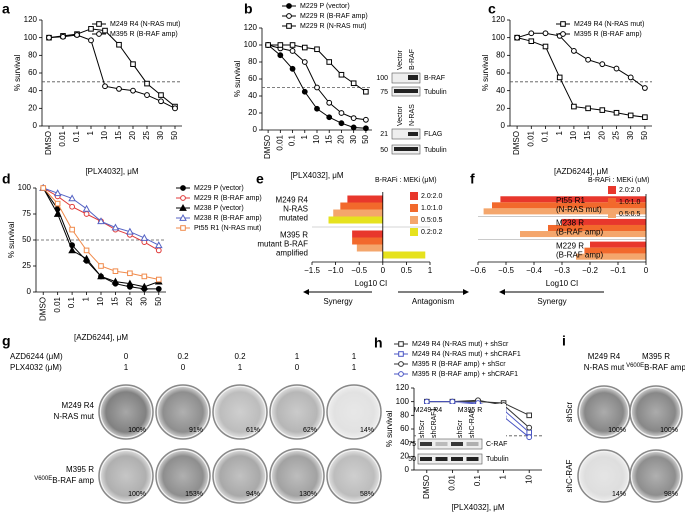 The image size is (685, 519). What do you see at coordinates (336, 270) in the screenshot?
I see `x-tick-label: −1.0` at bounding box center [336, 270].